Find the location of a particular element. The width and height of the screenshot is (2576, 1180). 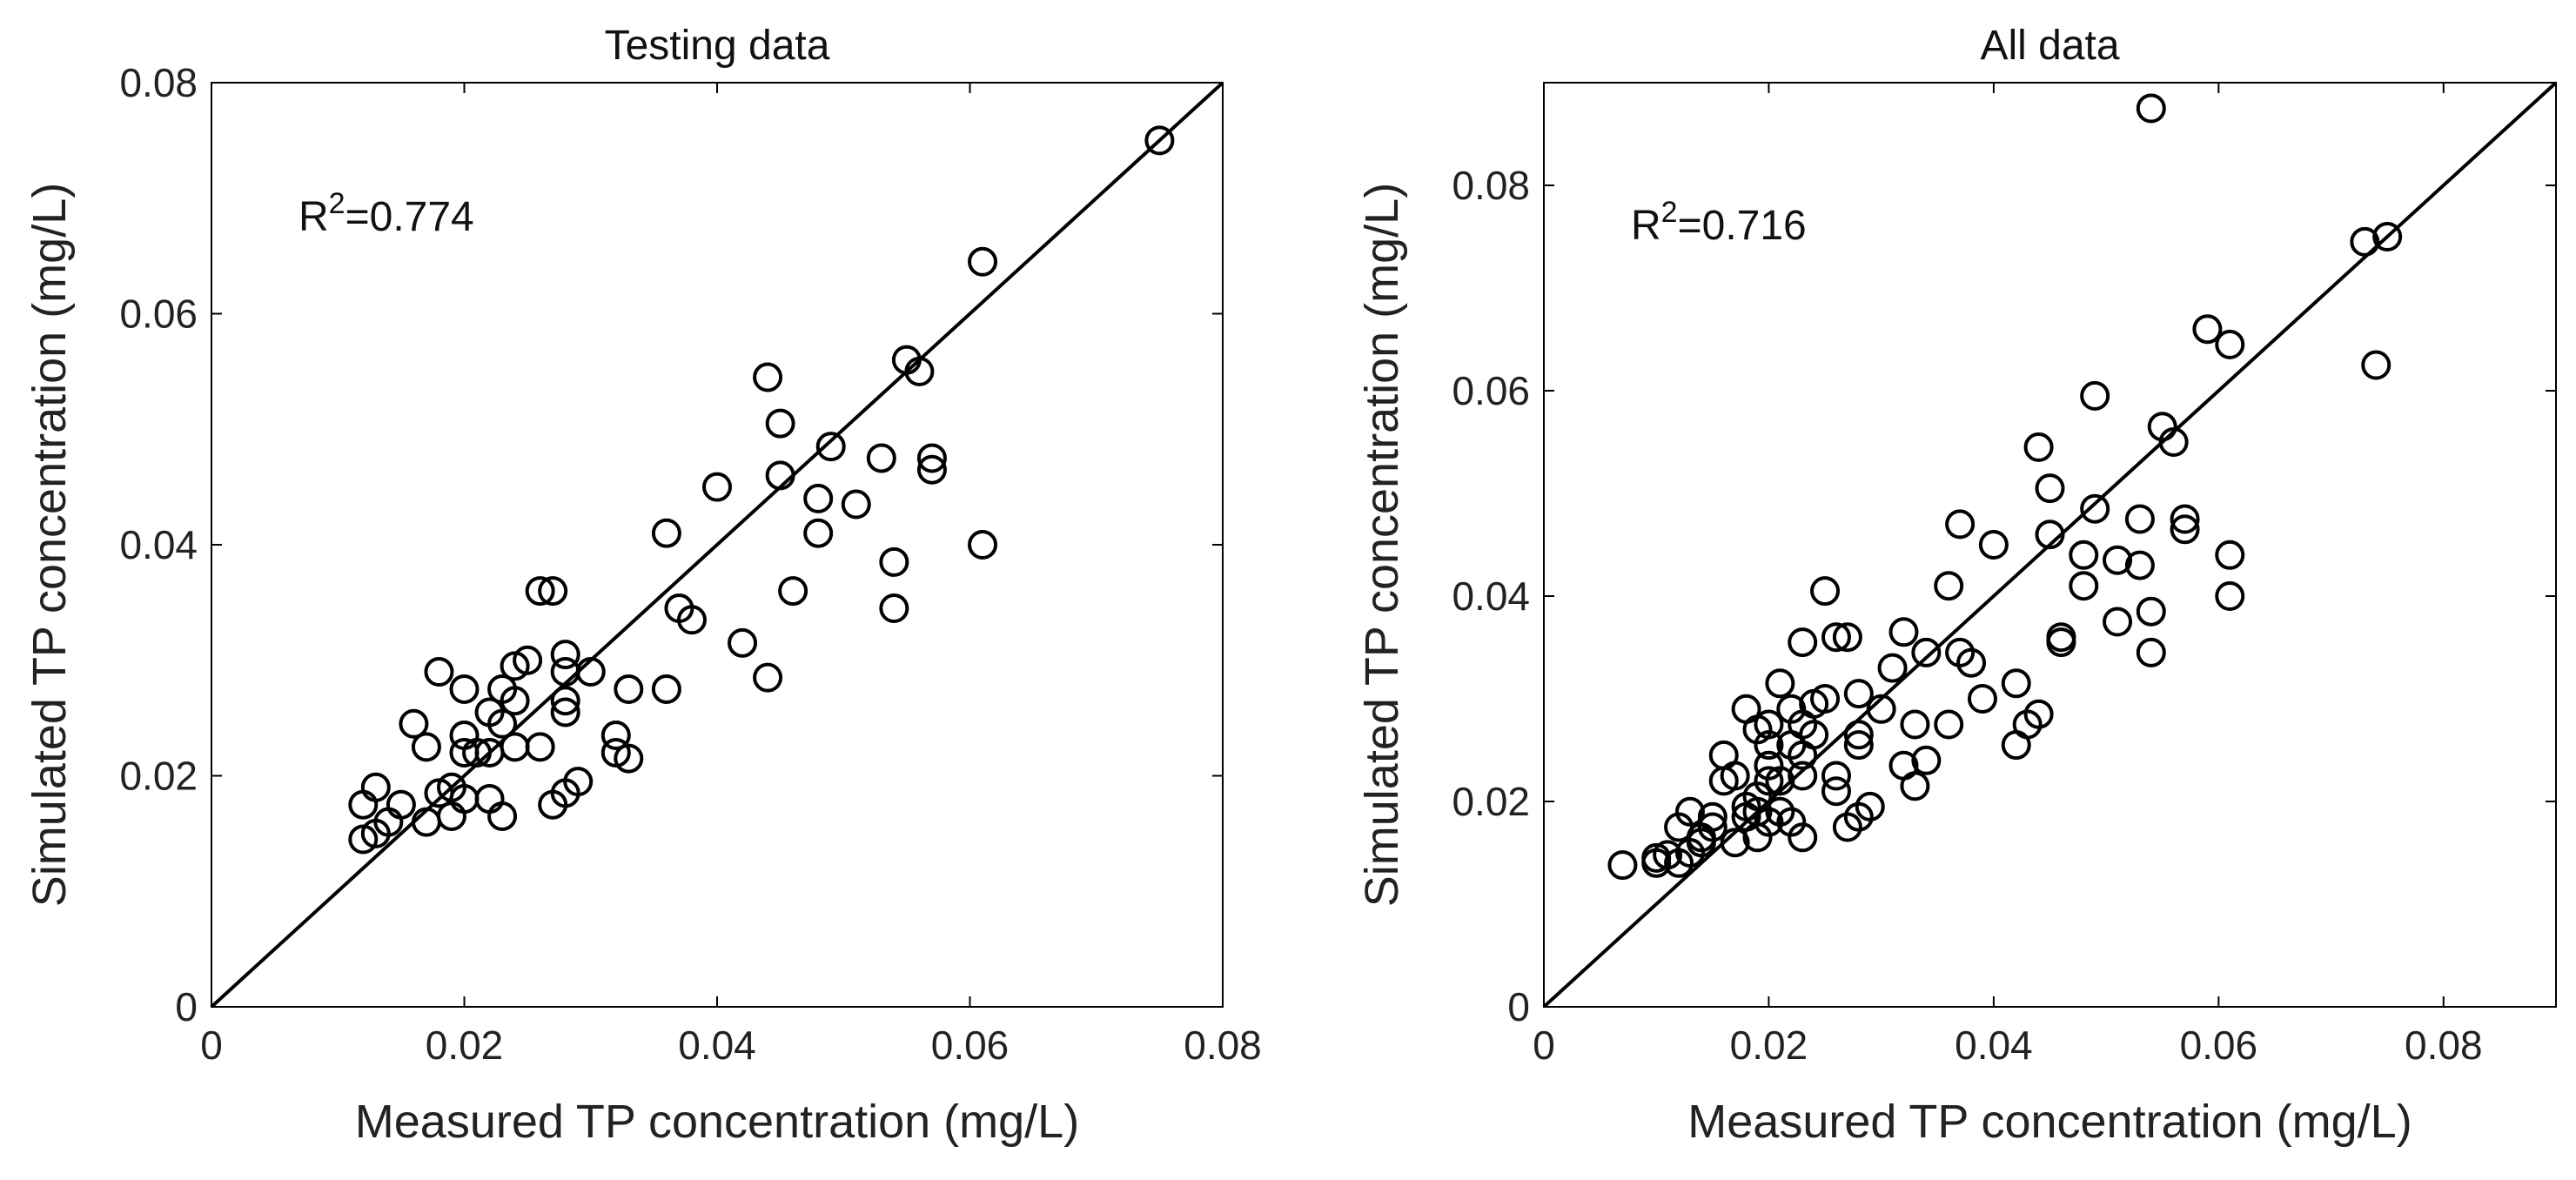

x-tick-labels: 0 0.02 0.04 0.06 0.08 is located at coordinates (731, 1045).